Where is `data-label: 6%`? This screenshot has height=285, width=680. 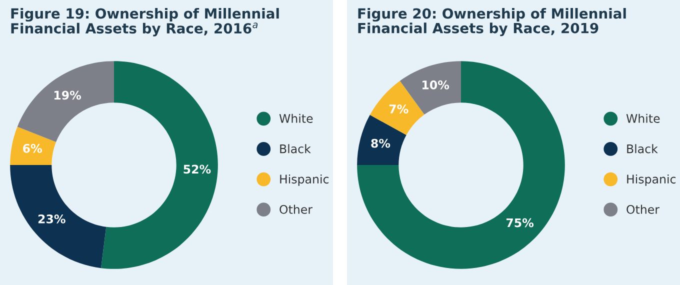
data-label: 6% is located at coordinates (32, 148).